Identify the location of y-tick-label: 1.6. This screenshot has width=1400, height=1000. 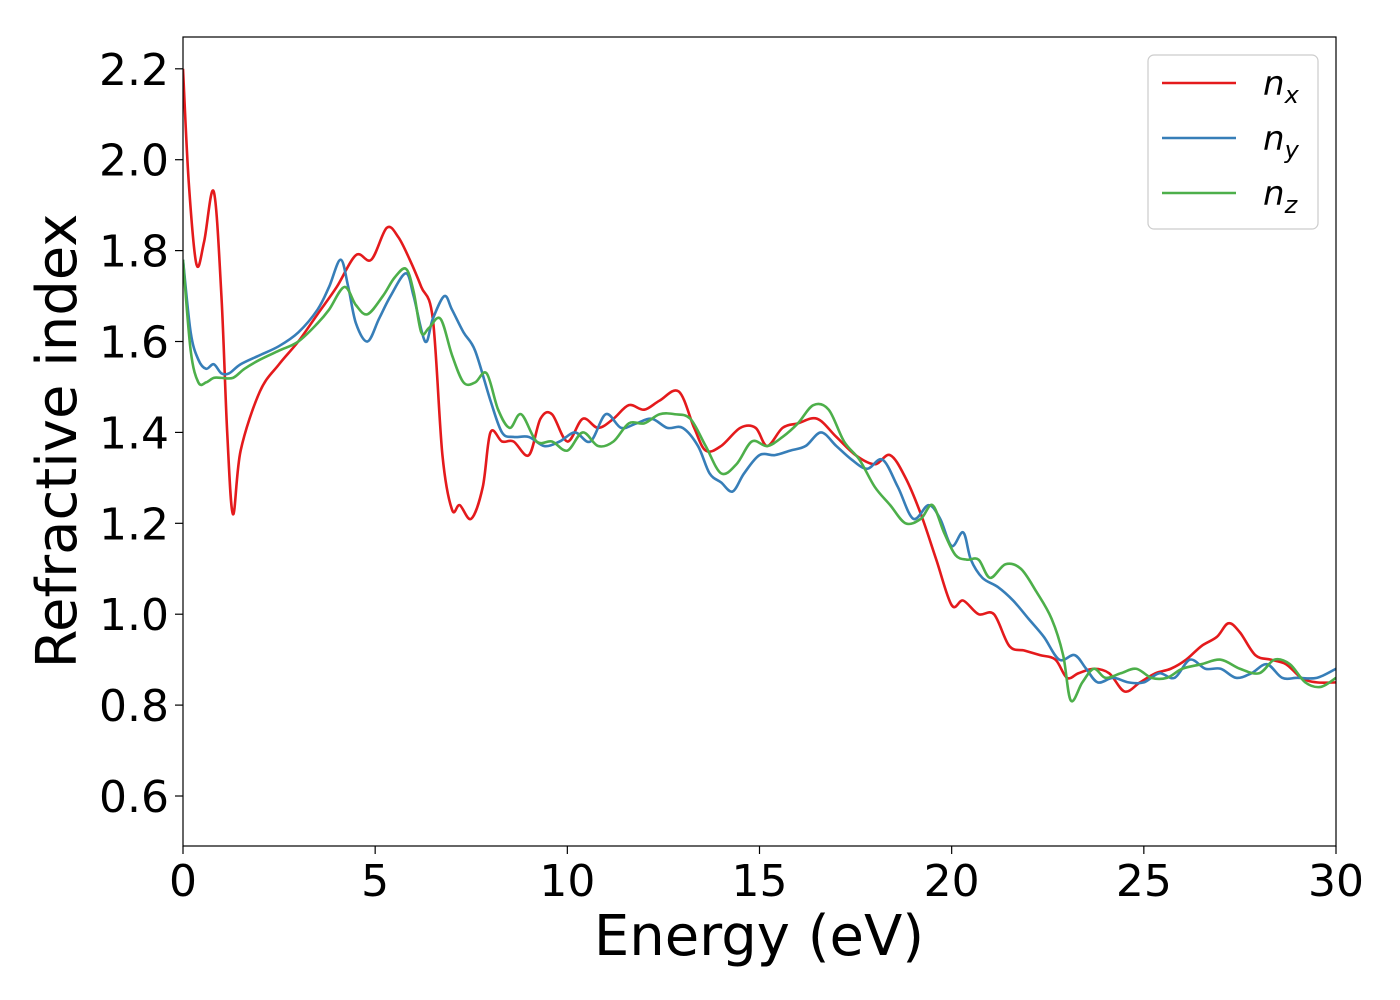
(134, 343).